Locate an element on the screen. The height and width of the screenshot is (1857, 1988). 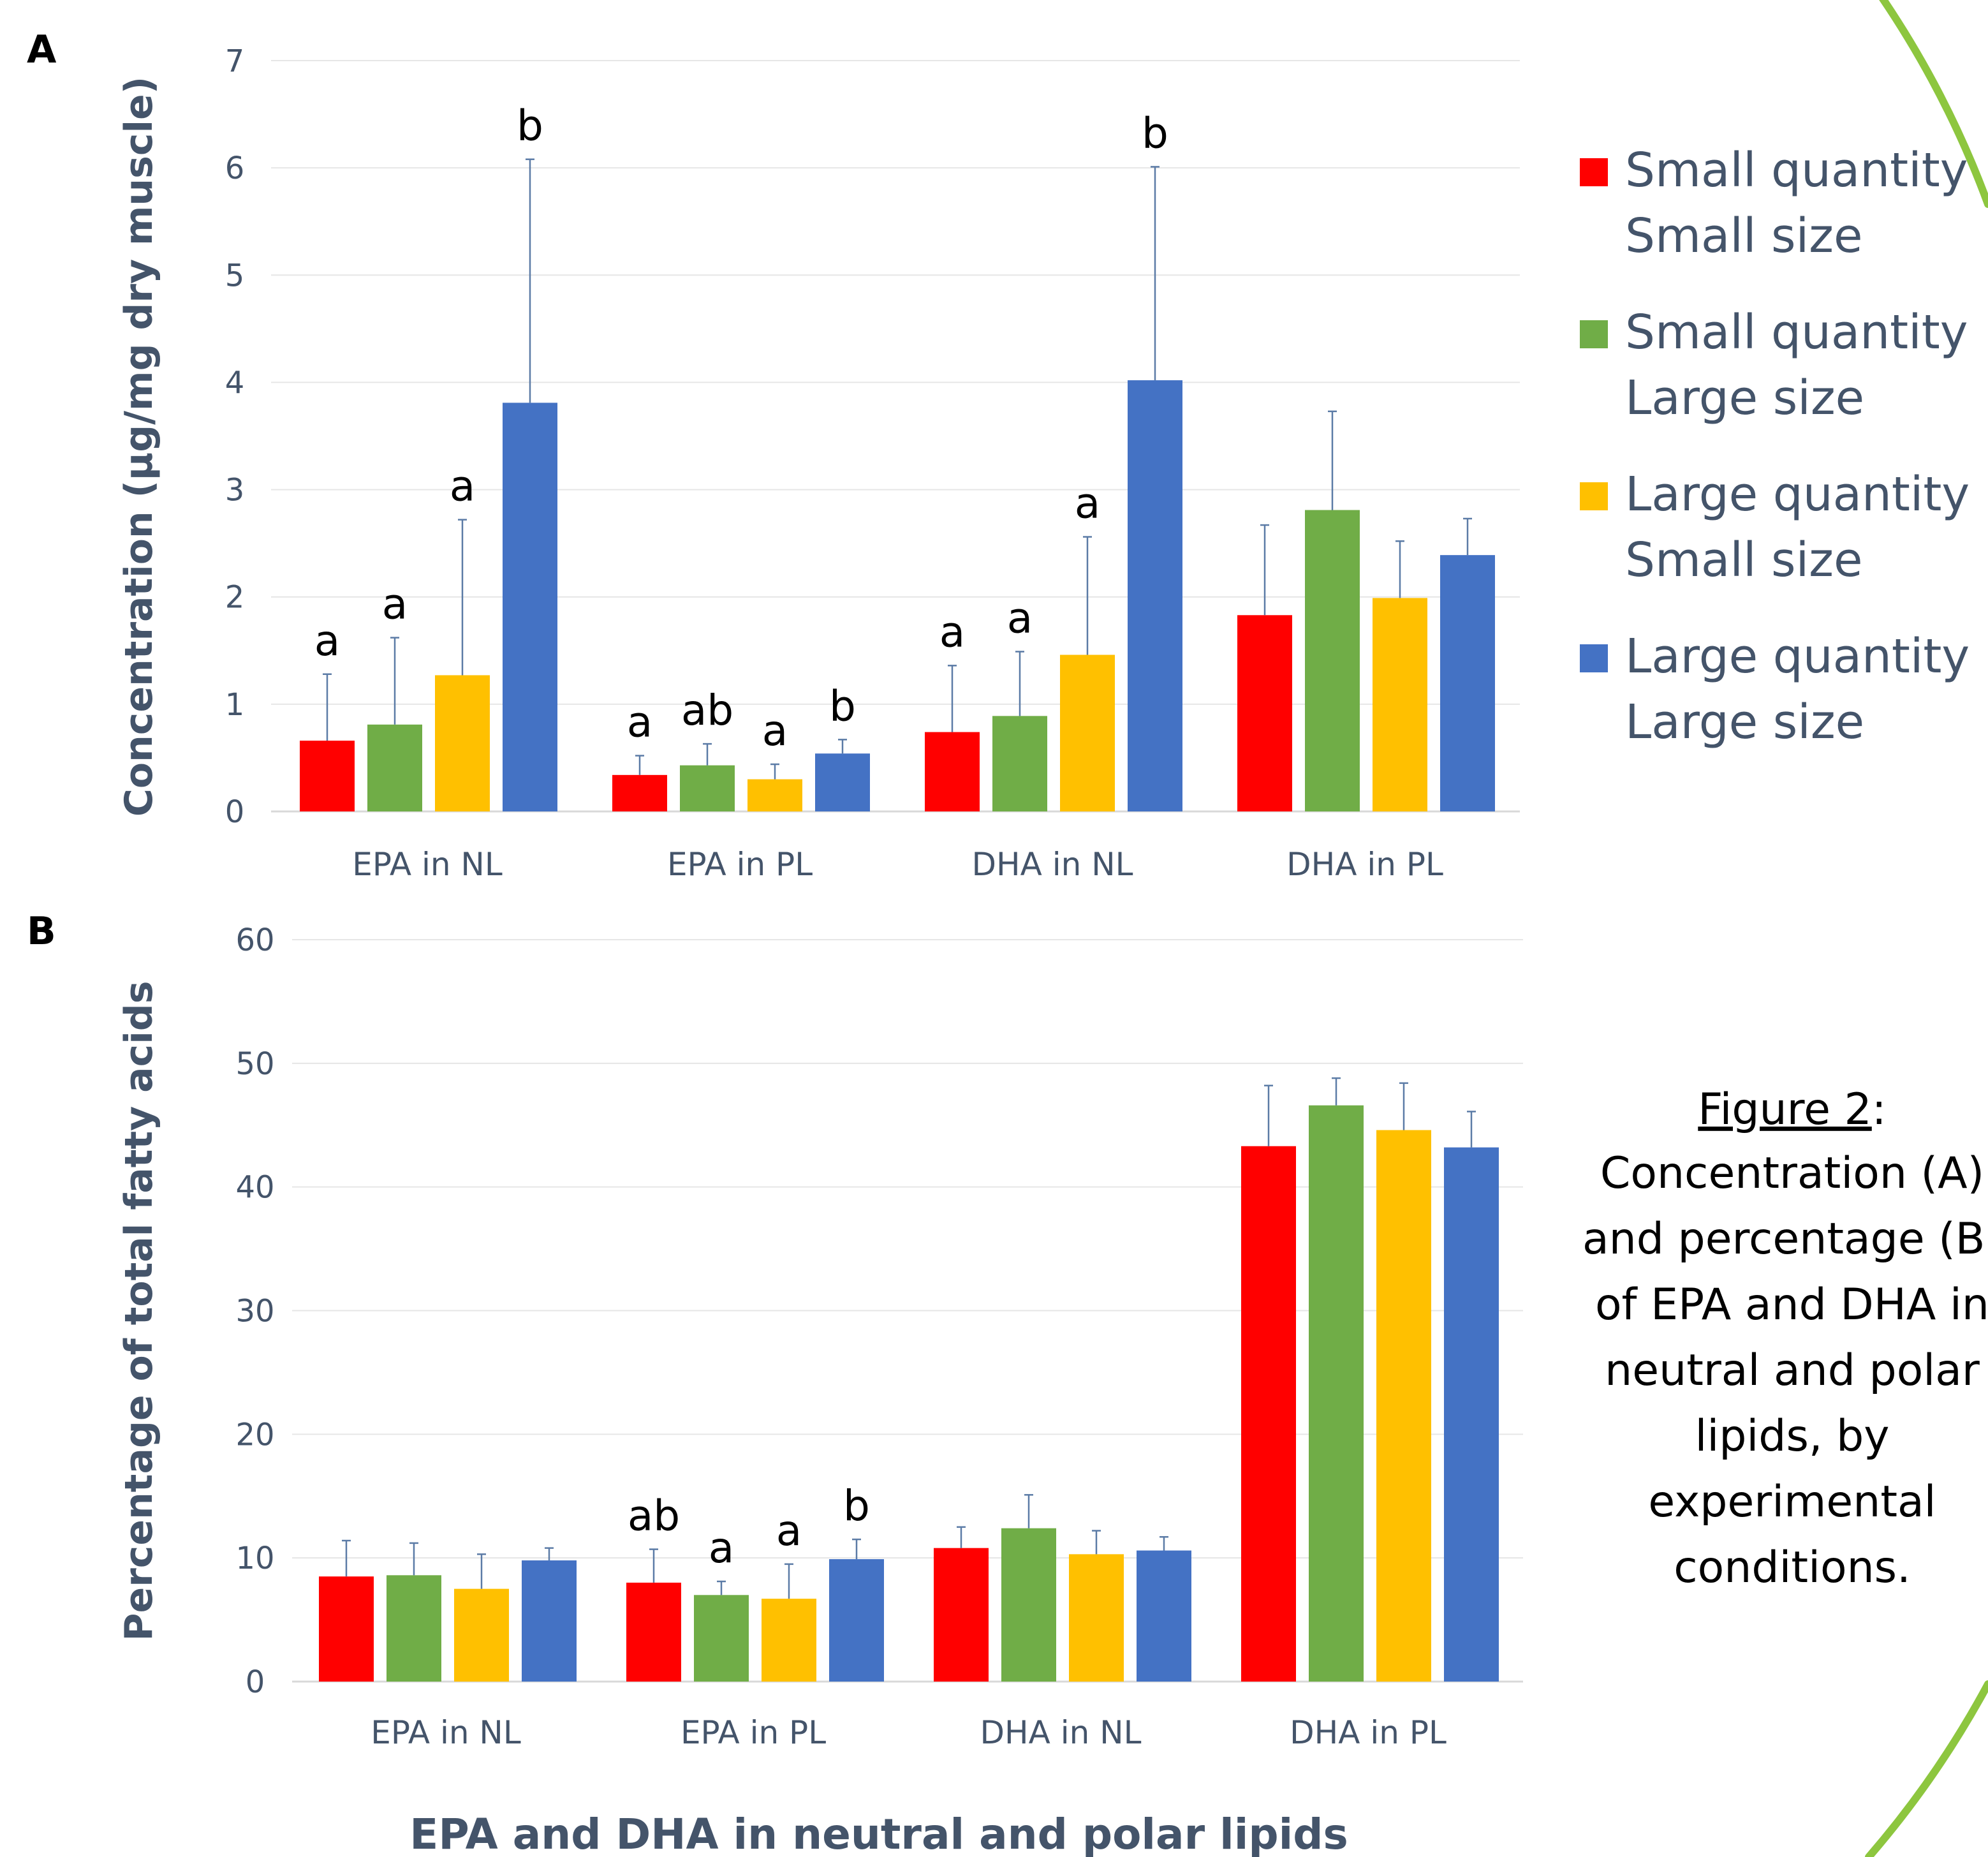
chart-a-y-tick-label: 3 is located at coordinates (235, 490).